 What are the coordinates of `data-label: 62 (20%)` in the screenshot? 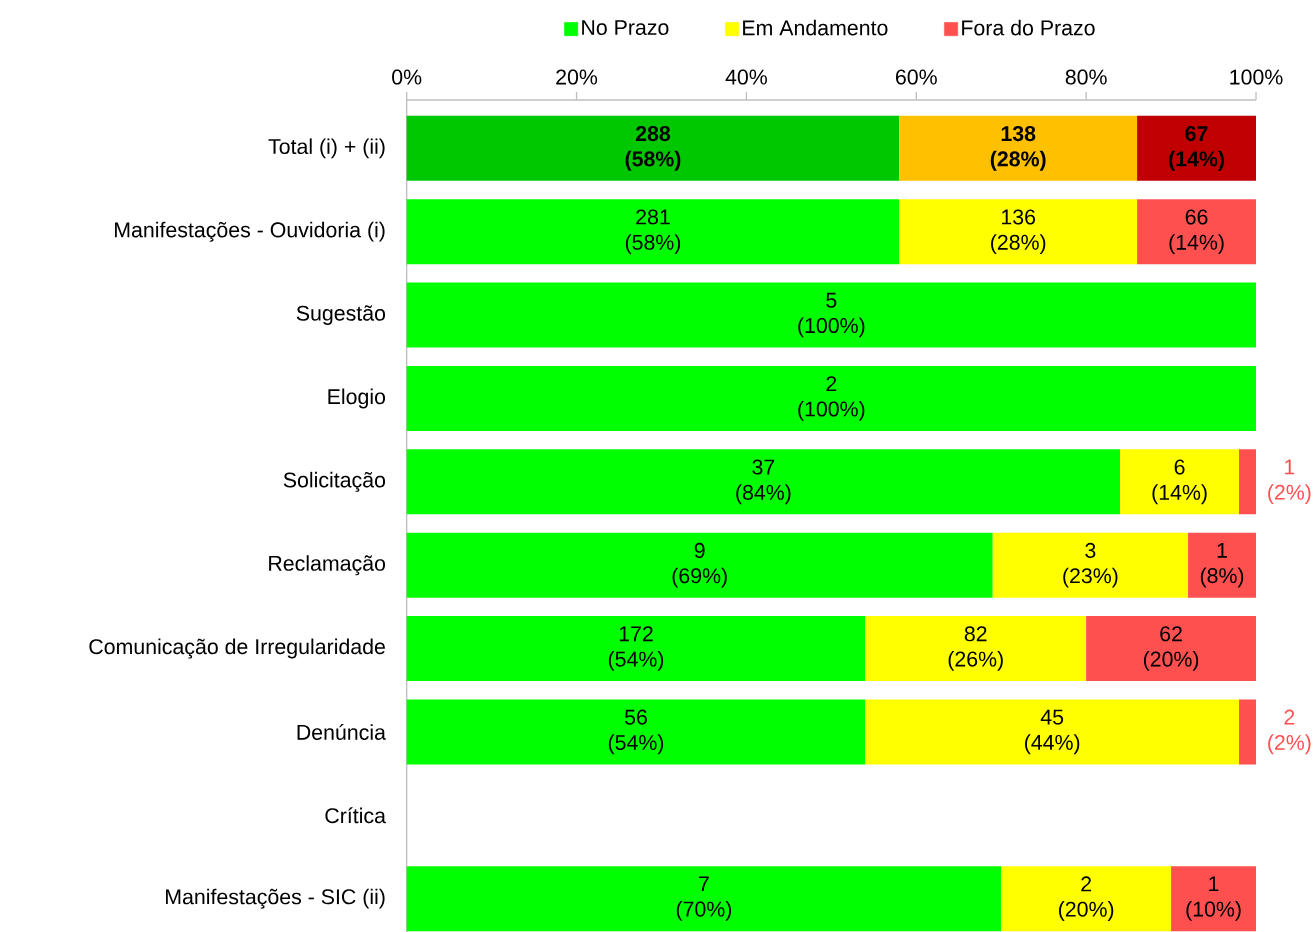 It's located at (1171, 648).